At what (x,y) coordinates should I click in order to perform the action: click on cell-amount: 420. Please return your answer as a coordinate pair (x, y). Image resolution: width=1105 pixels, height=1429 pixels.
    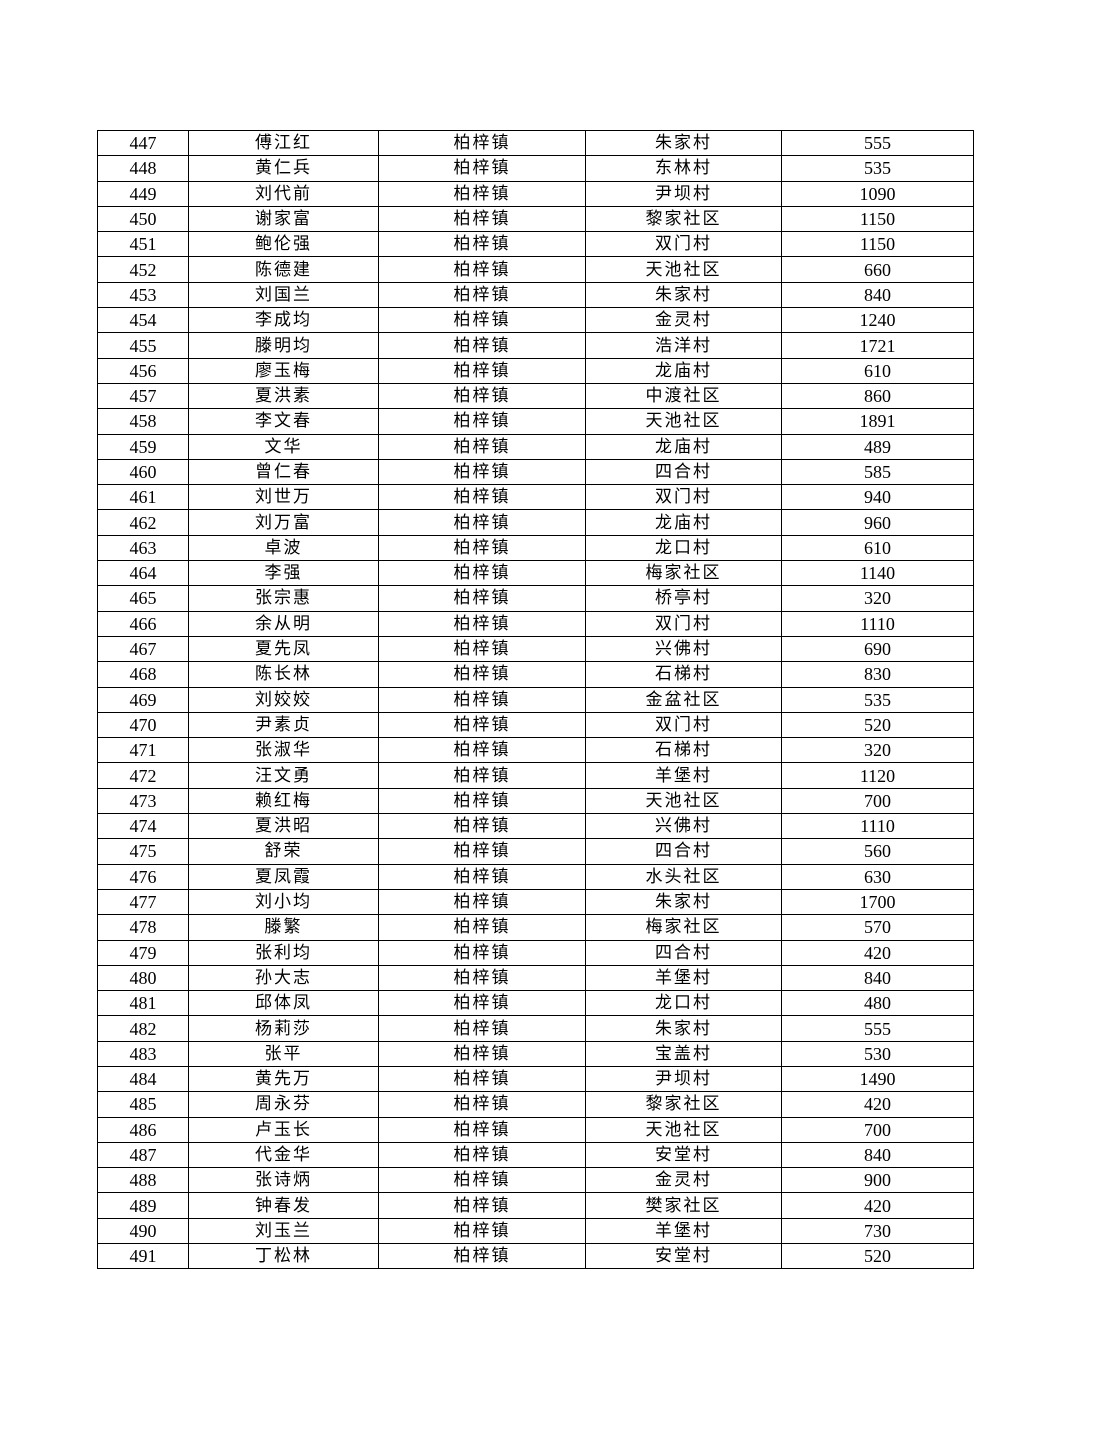
    Looking at the image, I should click on (877, 1104).